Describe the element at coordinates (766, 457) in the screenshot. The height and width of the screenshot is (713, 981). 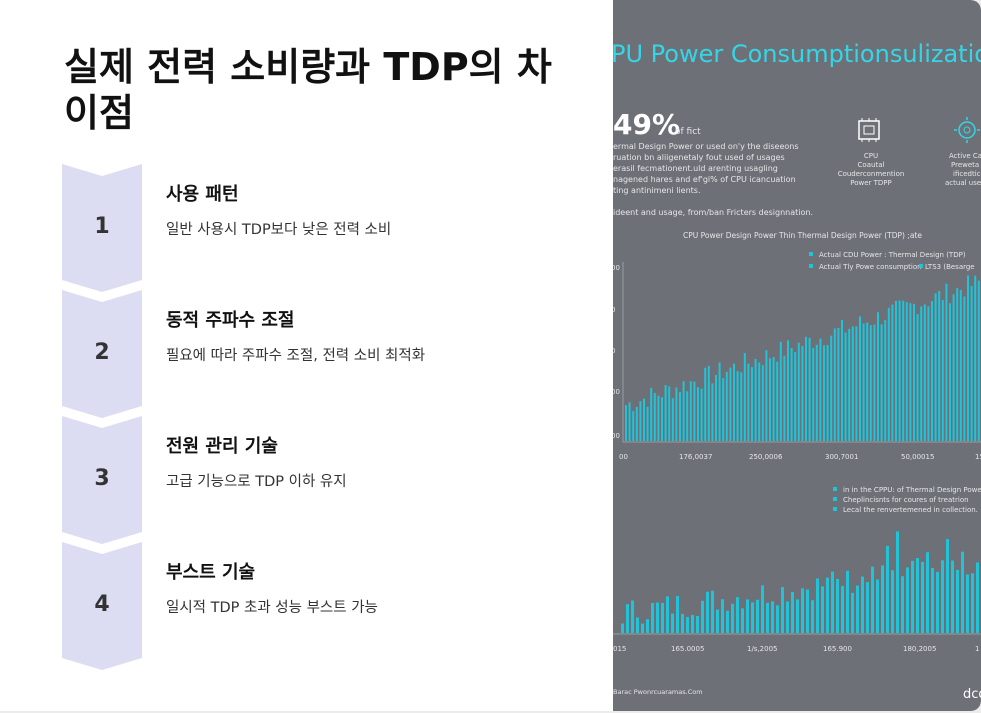
I see `svg-text: 250,0006` at that location.